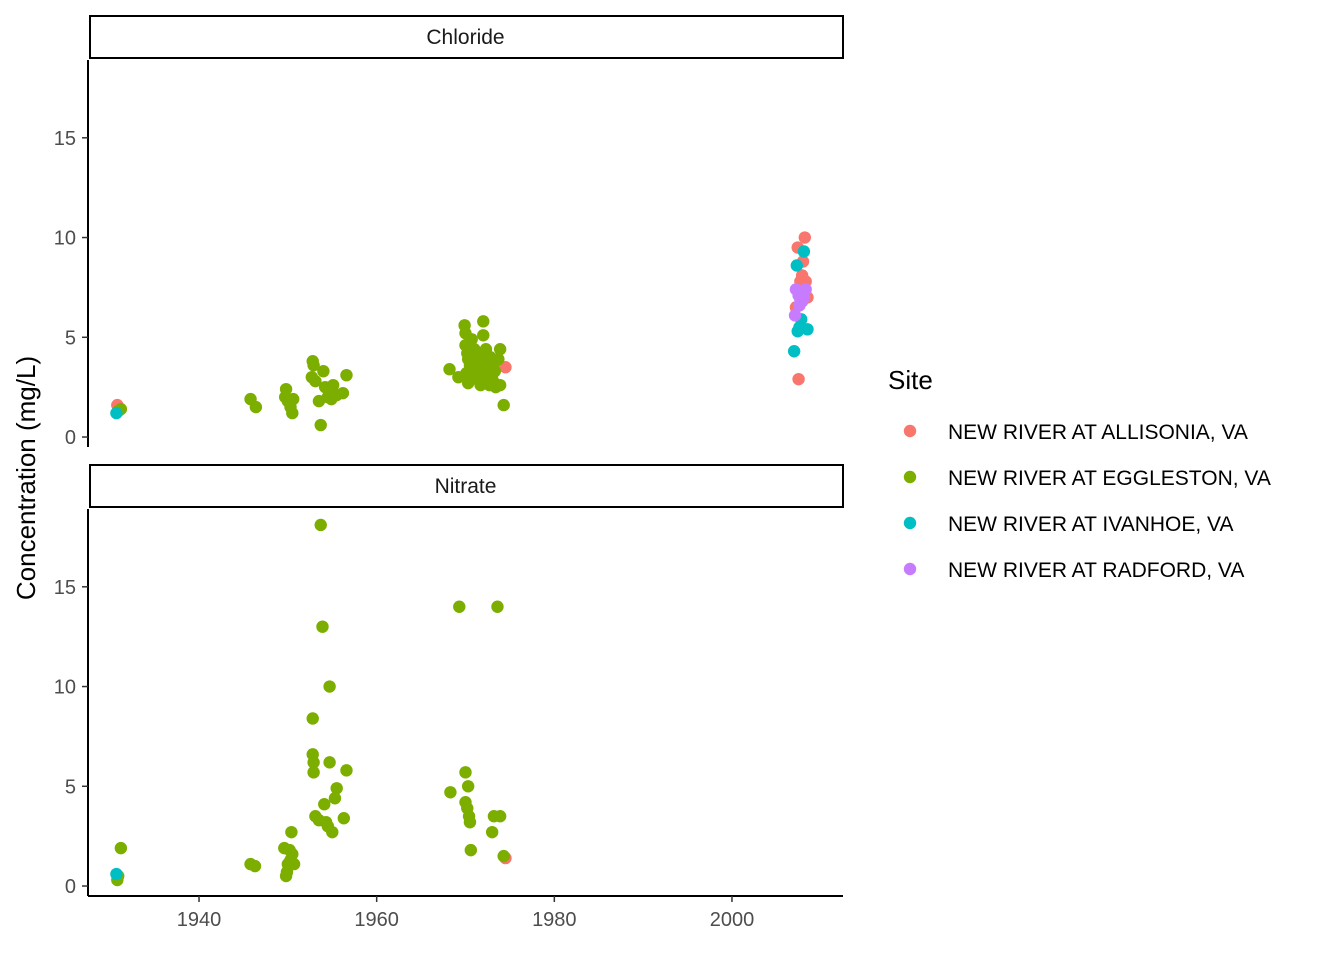 Image resolution: width=1344 pixels, height=960 pixels. I want to click on legend-label: NEW RIVER AT ALLISONIA, VA, so click(1098, 432).